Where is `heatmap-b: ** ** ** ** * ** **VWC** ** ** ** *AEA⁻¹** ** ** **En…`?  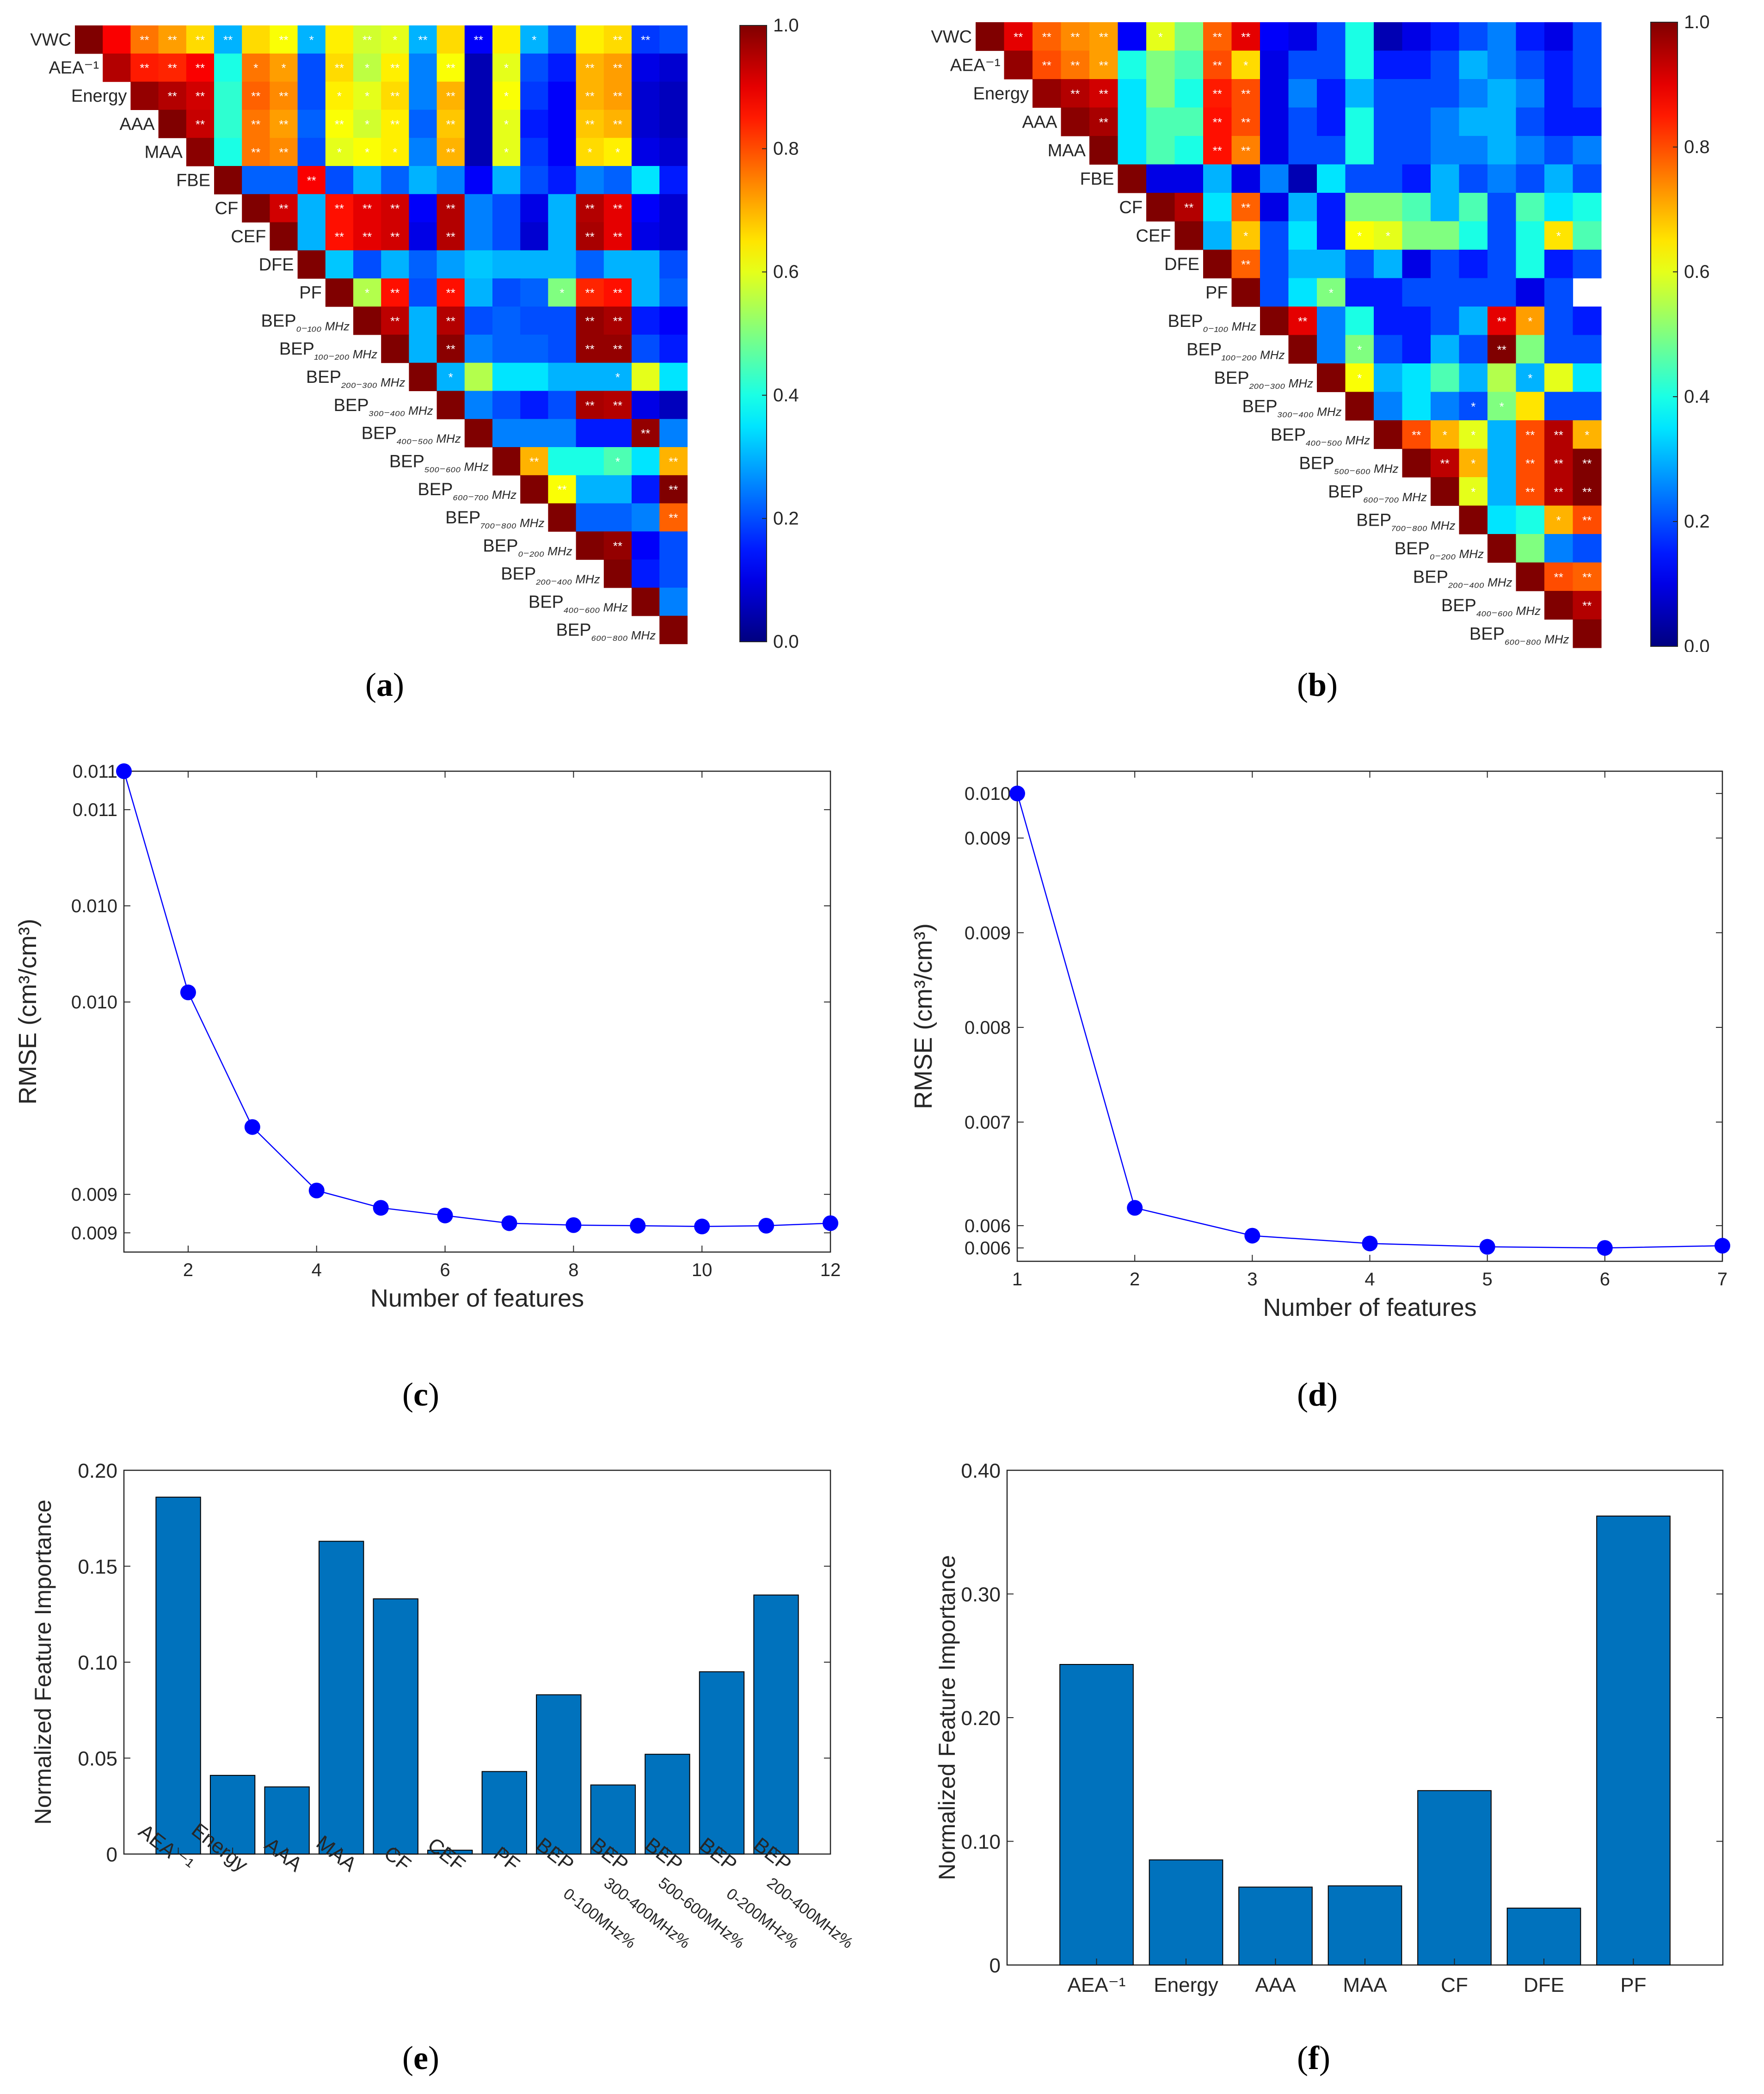 heatmap-b: ** ** ** ** * ** **VWC** ** ** ** *AEA⁻¹** ** ** **En… is located at coordinates (1320, 332).